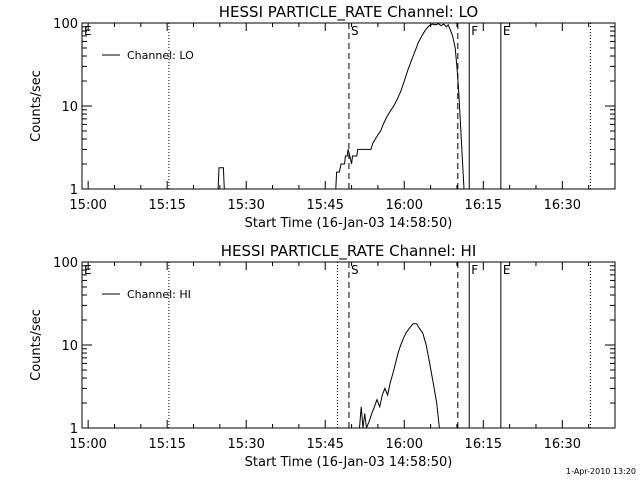 The height and width of the screenshot is (480, 640). Describe the element at coordinates (349, 251) in the screenshot. I see `chart-title: HESSI PARTICLE_RATE Channel: HI` at that location.